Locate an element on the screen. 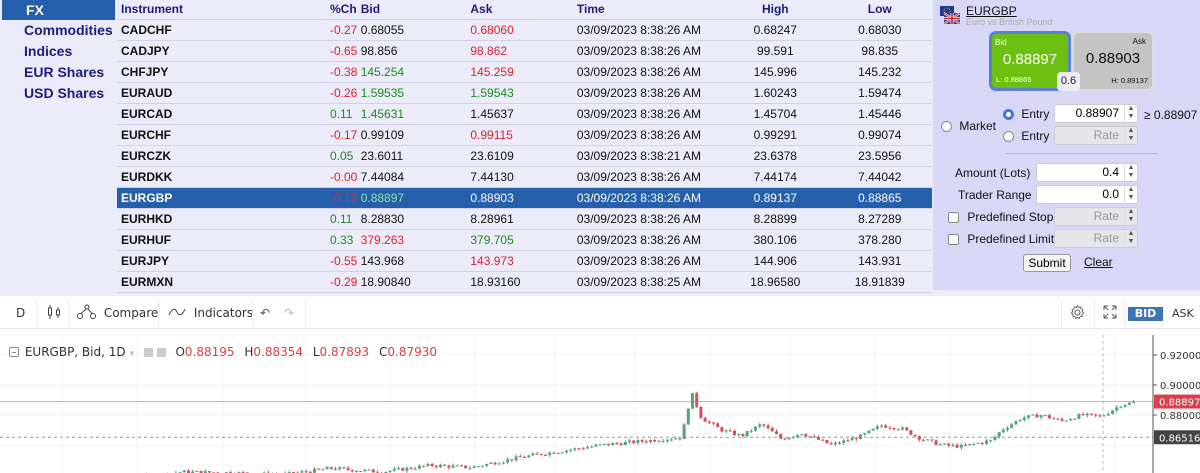  cell-bid: 23.6011 is located at coordinates (415, 156).